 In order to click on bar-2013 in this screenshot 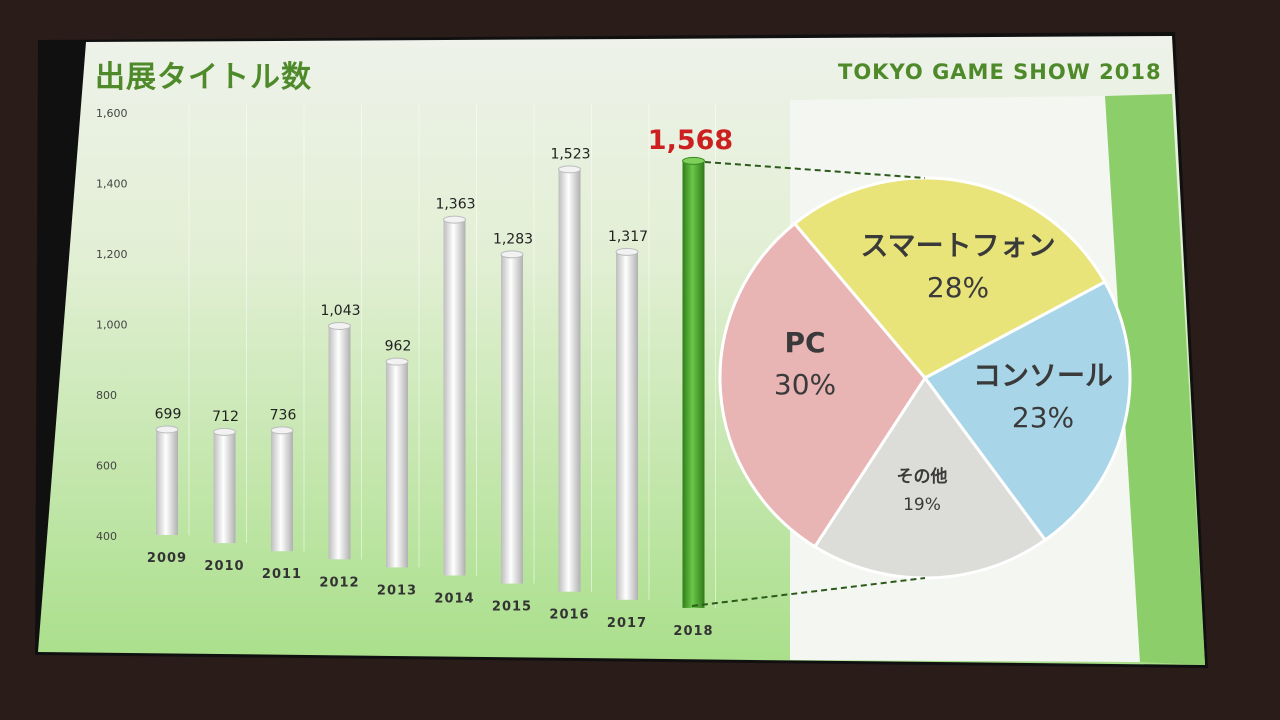, I will do `click(397, 464)`.